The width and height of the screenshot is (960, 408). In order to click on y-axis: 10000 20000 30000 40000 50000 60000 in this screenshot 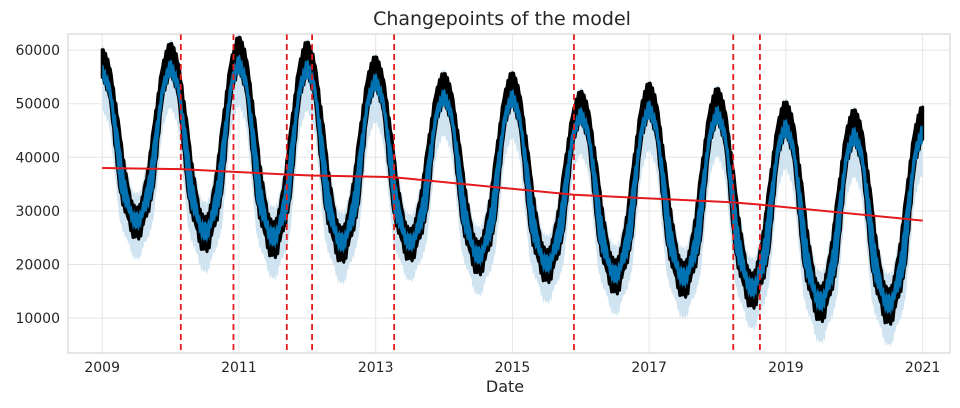, I will do `click(37, 185)`.